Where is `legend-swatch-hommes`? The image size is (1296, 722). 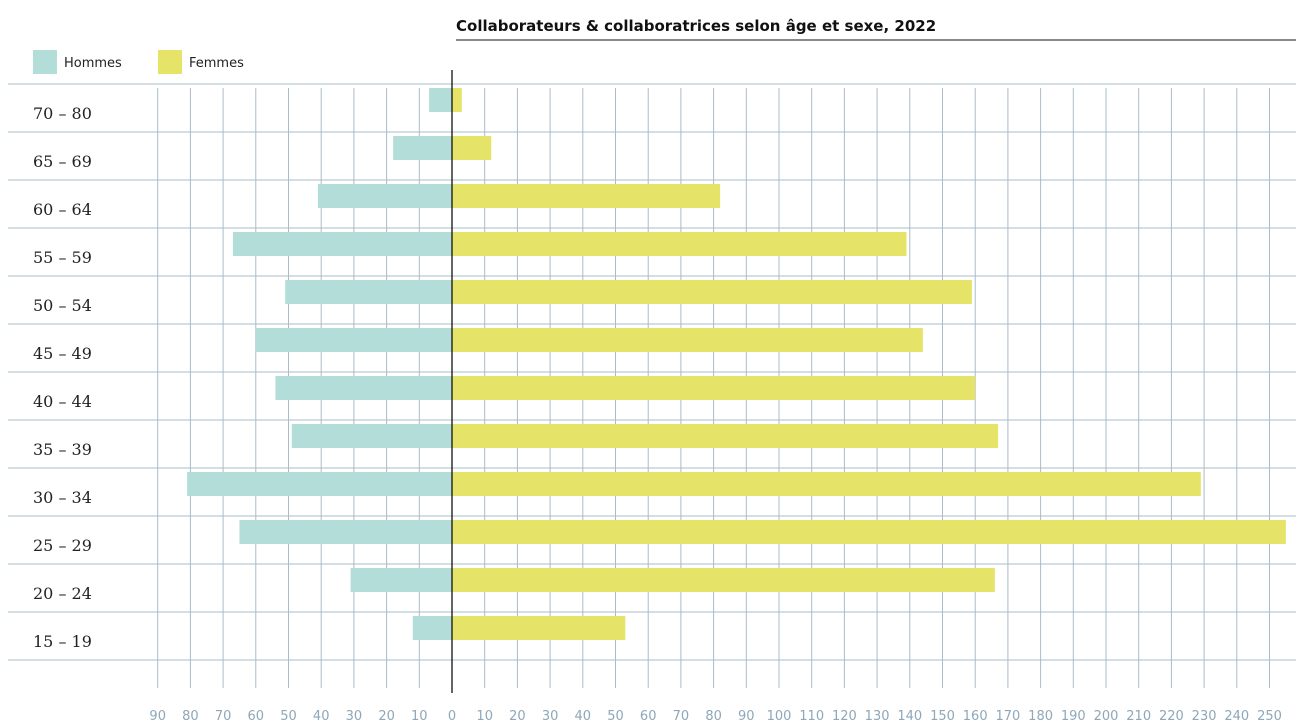
legend-swatch-hommes is located at coordinates (45, 62).